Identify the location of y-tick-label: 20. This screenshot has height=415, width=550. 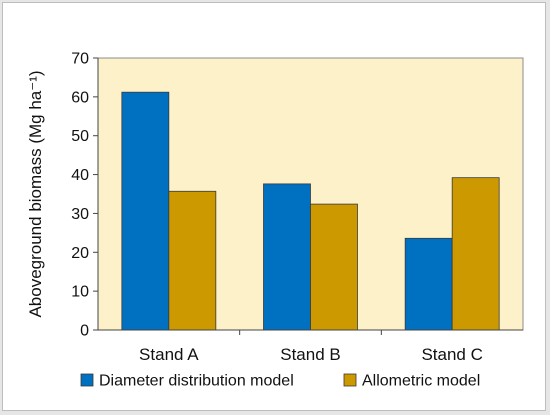
(80, 253).